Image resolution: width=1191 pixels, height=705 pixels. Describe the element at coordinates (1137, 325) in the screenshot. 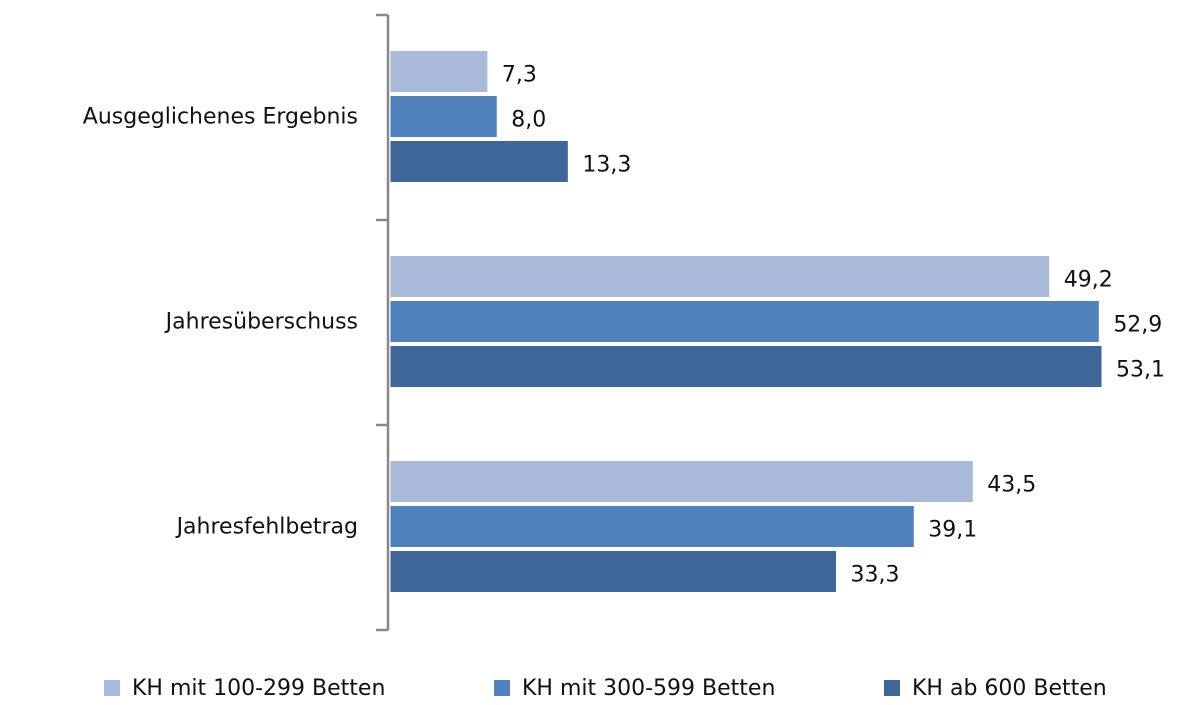

I see `data-label: 52,9` at that location.